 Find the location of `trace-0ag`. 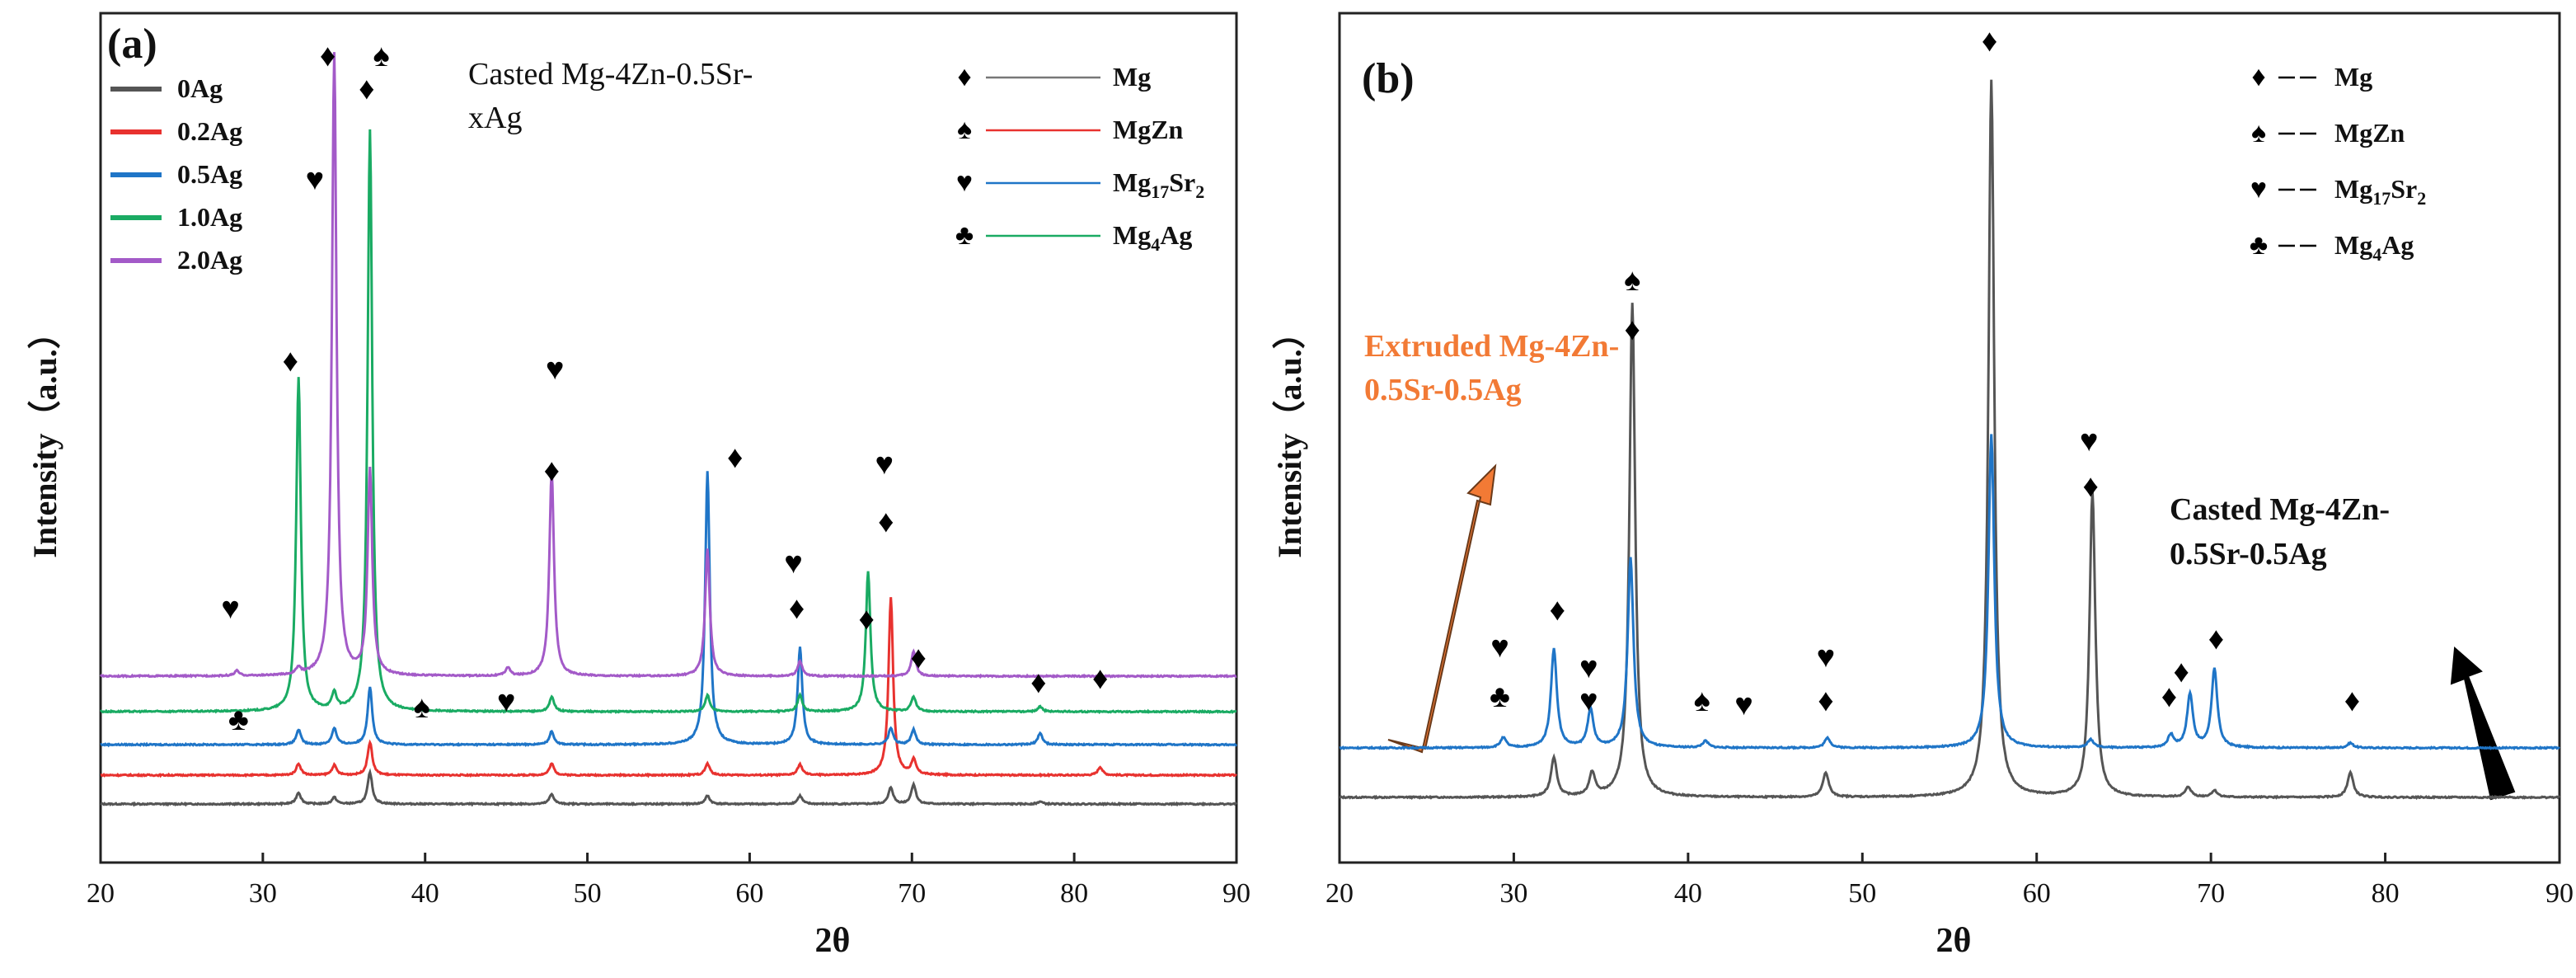

trace-0ag is located at coordinates (669, 787).